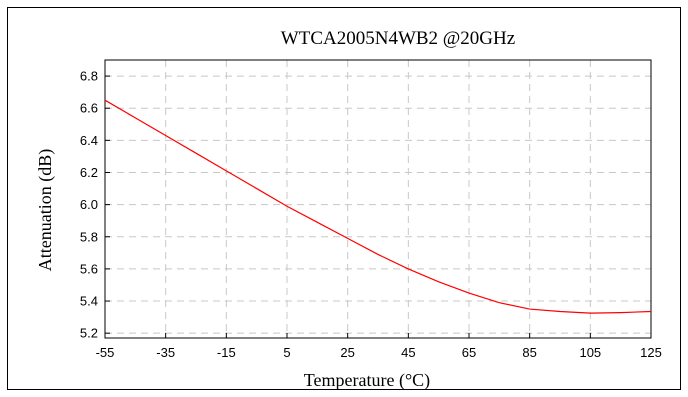 Image resolution: width=688 pixels, height=397 pixels. What do you see at coordinates (89, 236) in the screenshot?
I see `y-tick-label: 5.8` at bounding box center [89, 236].